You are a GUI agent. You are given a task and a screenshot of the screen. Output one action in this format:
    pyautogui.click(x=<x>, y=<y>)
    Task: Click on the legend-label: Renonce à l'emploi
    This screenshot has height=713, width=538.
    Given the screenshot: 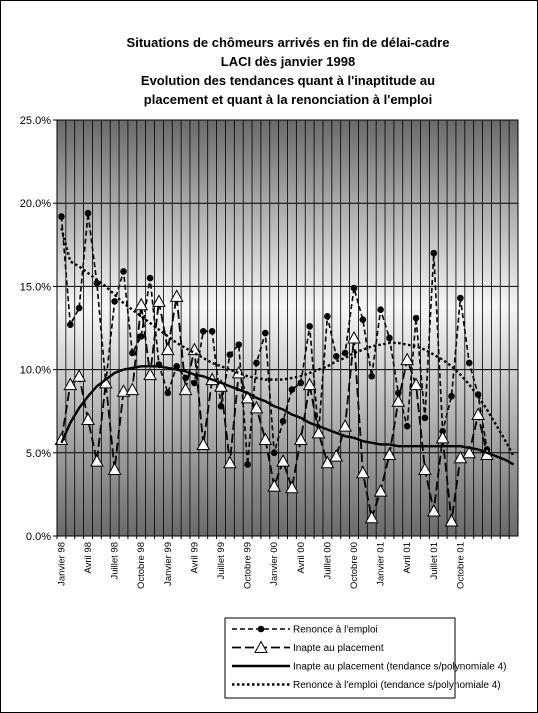 What is the action you would take?
    pyautogui.click(x=335, y=630)
    